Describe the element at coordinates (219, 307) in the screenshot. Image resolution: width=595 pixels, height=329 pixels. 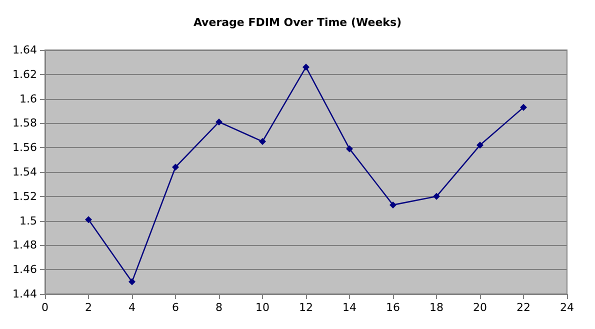
I see `x-tick-label: 8` at that location.